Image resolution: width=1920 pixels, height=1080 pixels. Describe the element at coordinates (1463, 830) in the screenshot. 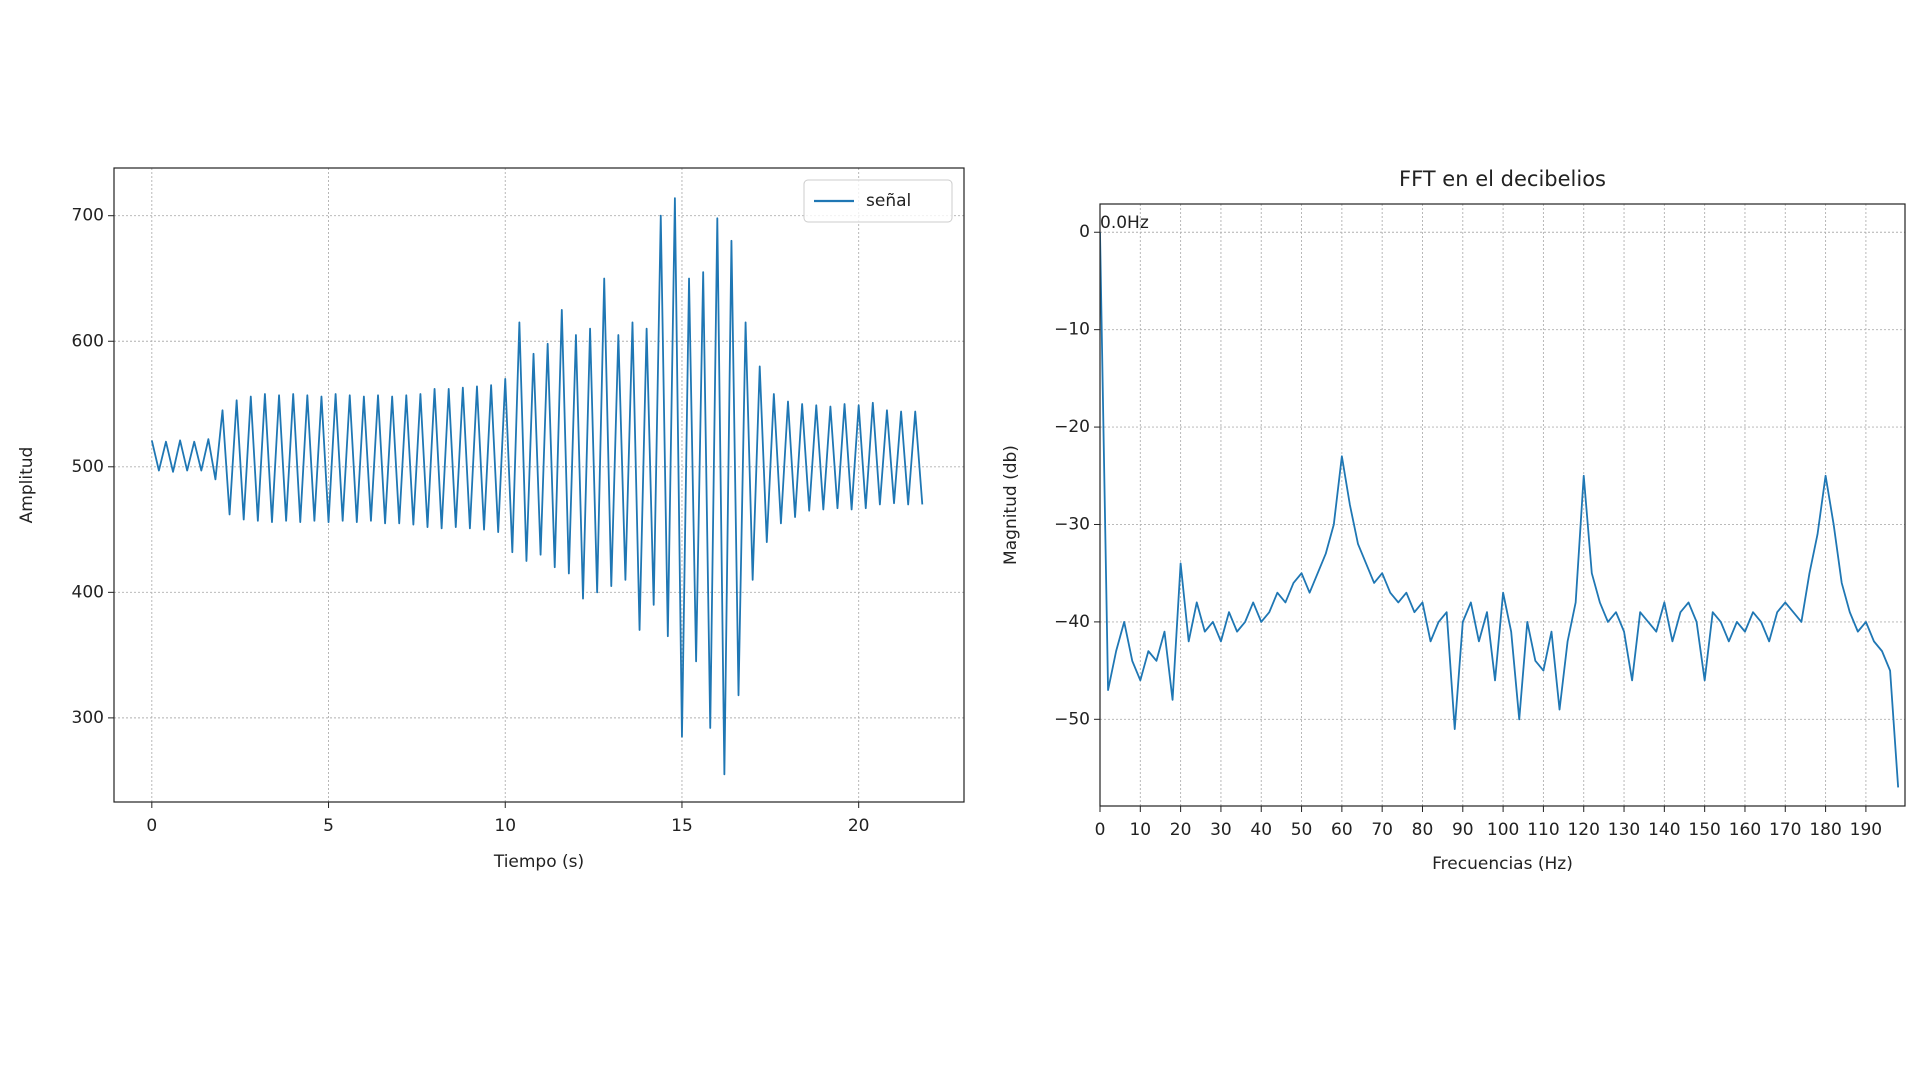

I see `x-tick-label: 90` at that location.